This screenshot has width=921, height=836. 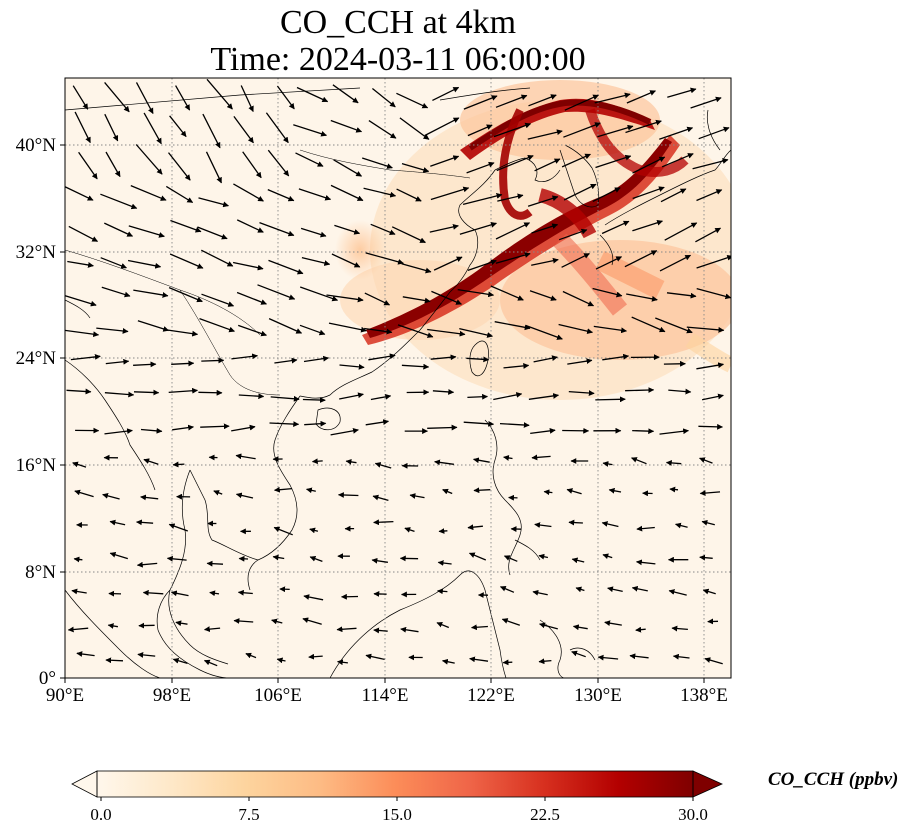 I want to click on lat-tick-label: 32°N, so click(x=36, y=252).